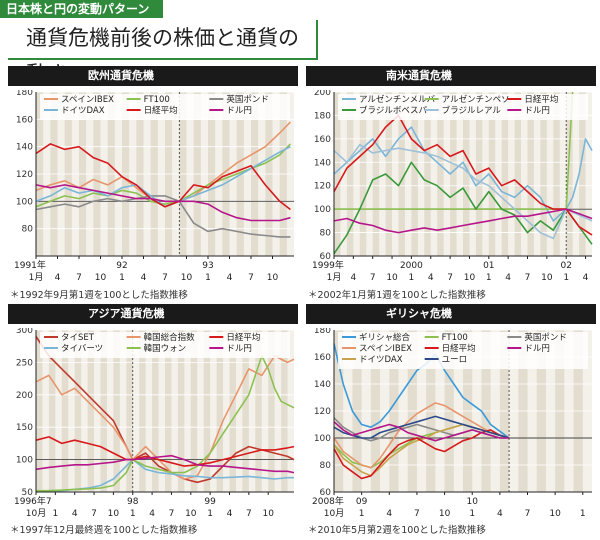 Image resolution: width=600 pixels, height=540 pixels. I want to click on x-year-label: 92, so click(121, 266).